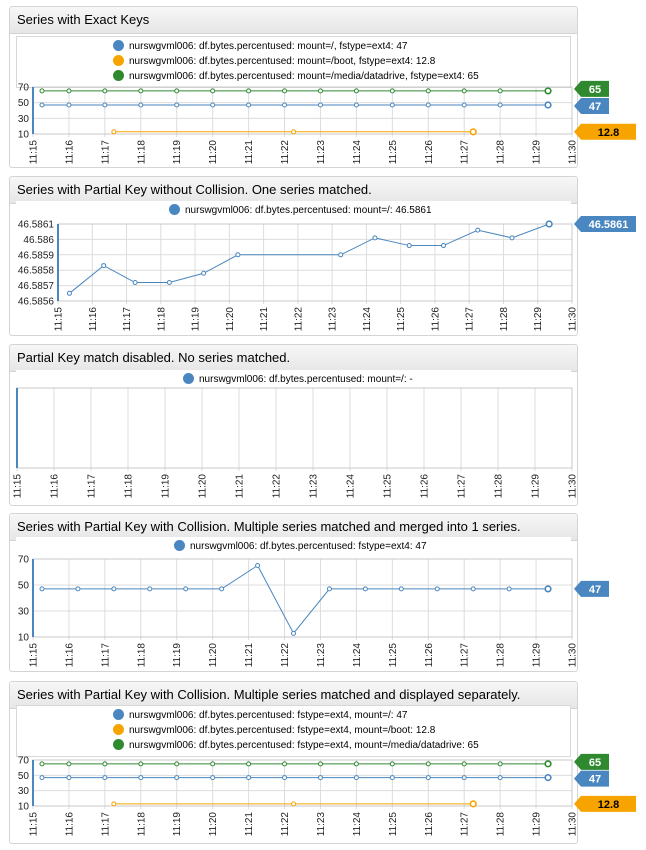 The image size is (646, 850). Describe the element at coordinates (295, 599) in the screenshot. I see `series-line-blue` at that location.